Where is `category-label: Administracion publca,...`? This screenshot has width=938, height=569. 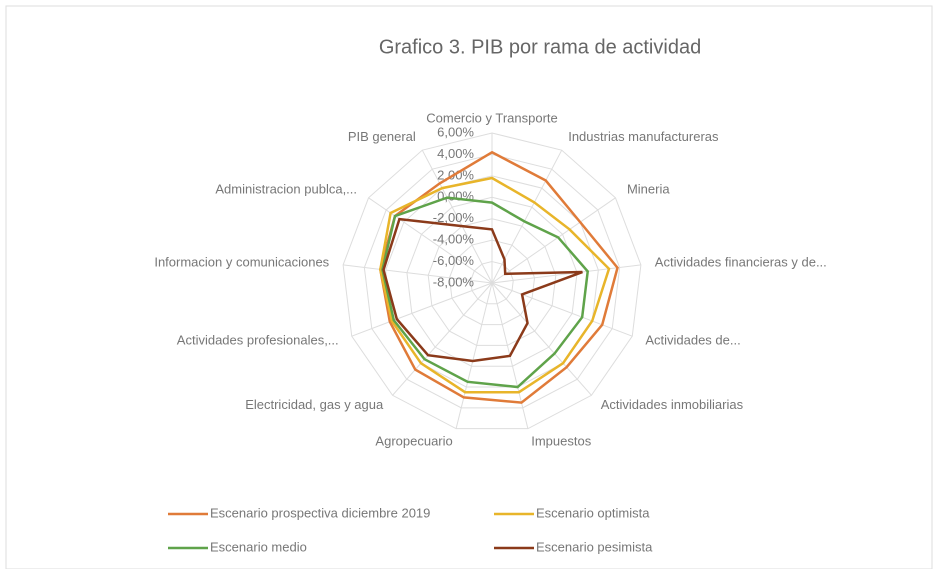 category-label: Administracion publca,... is located at coordinates (286, 188).